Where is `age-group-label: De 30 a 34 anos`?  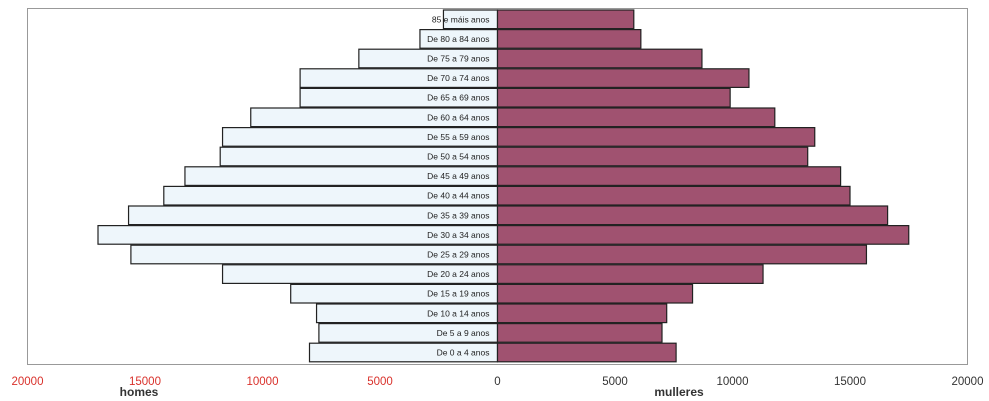
age-group-label: De 30 a 34 anos is located at coordinates (458, 235).